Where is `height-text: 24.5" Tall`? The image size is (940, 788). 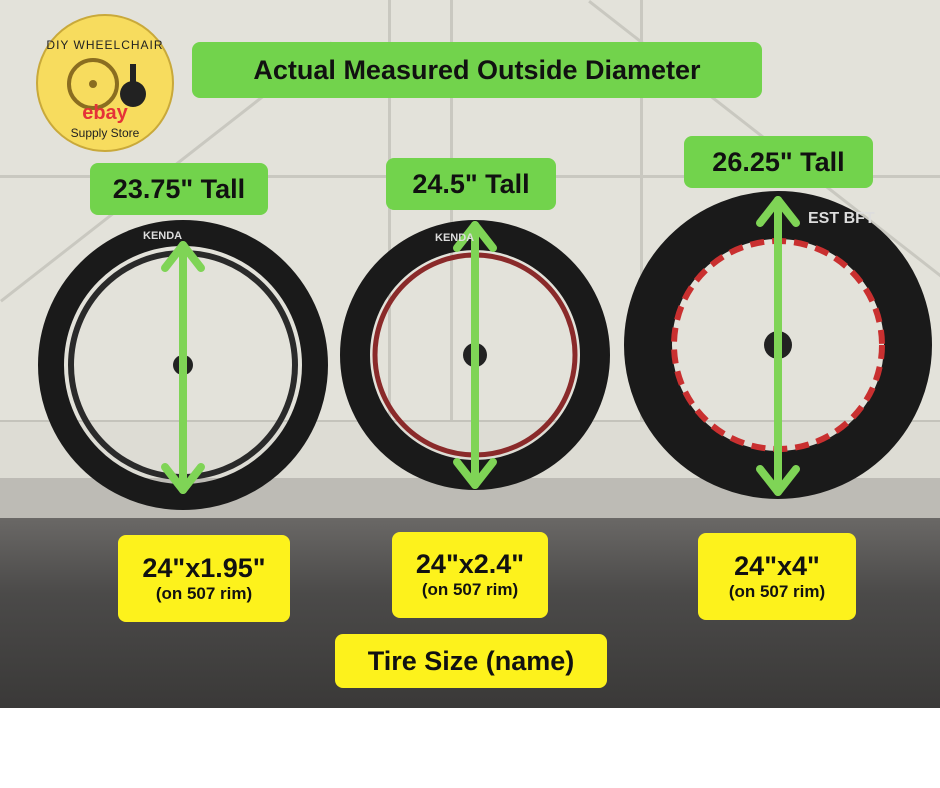 height-text: 24.5" Tall is located at coordinates (471, 184).